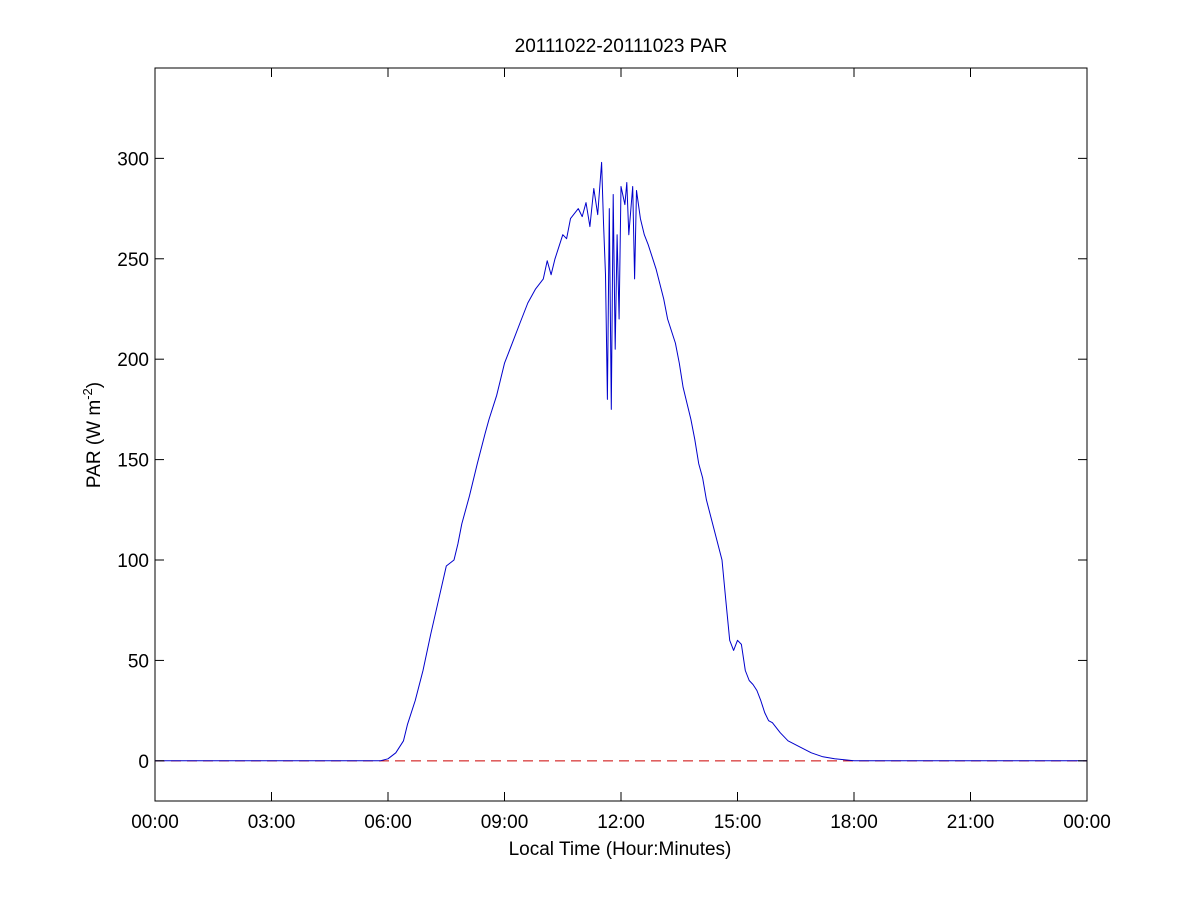 The image size is (1201, 901). I want to click on y-tick-label: 250, so click(133, 260).